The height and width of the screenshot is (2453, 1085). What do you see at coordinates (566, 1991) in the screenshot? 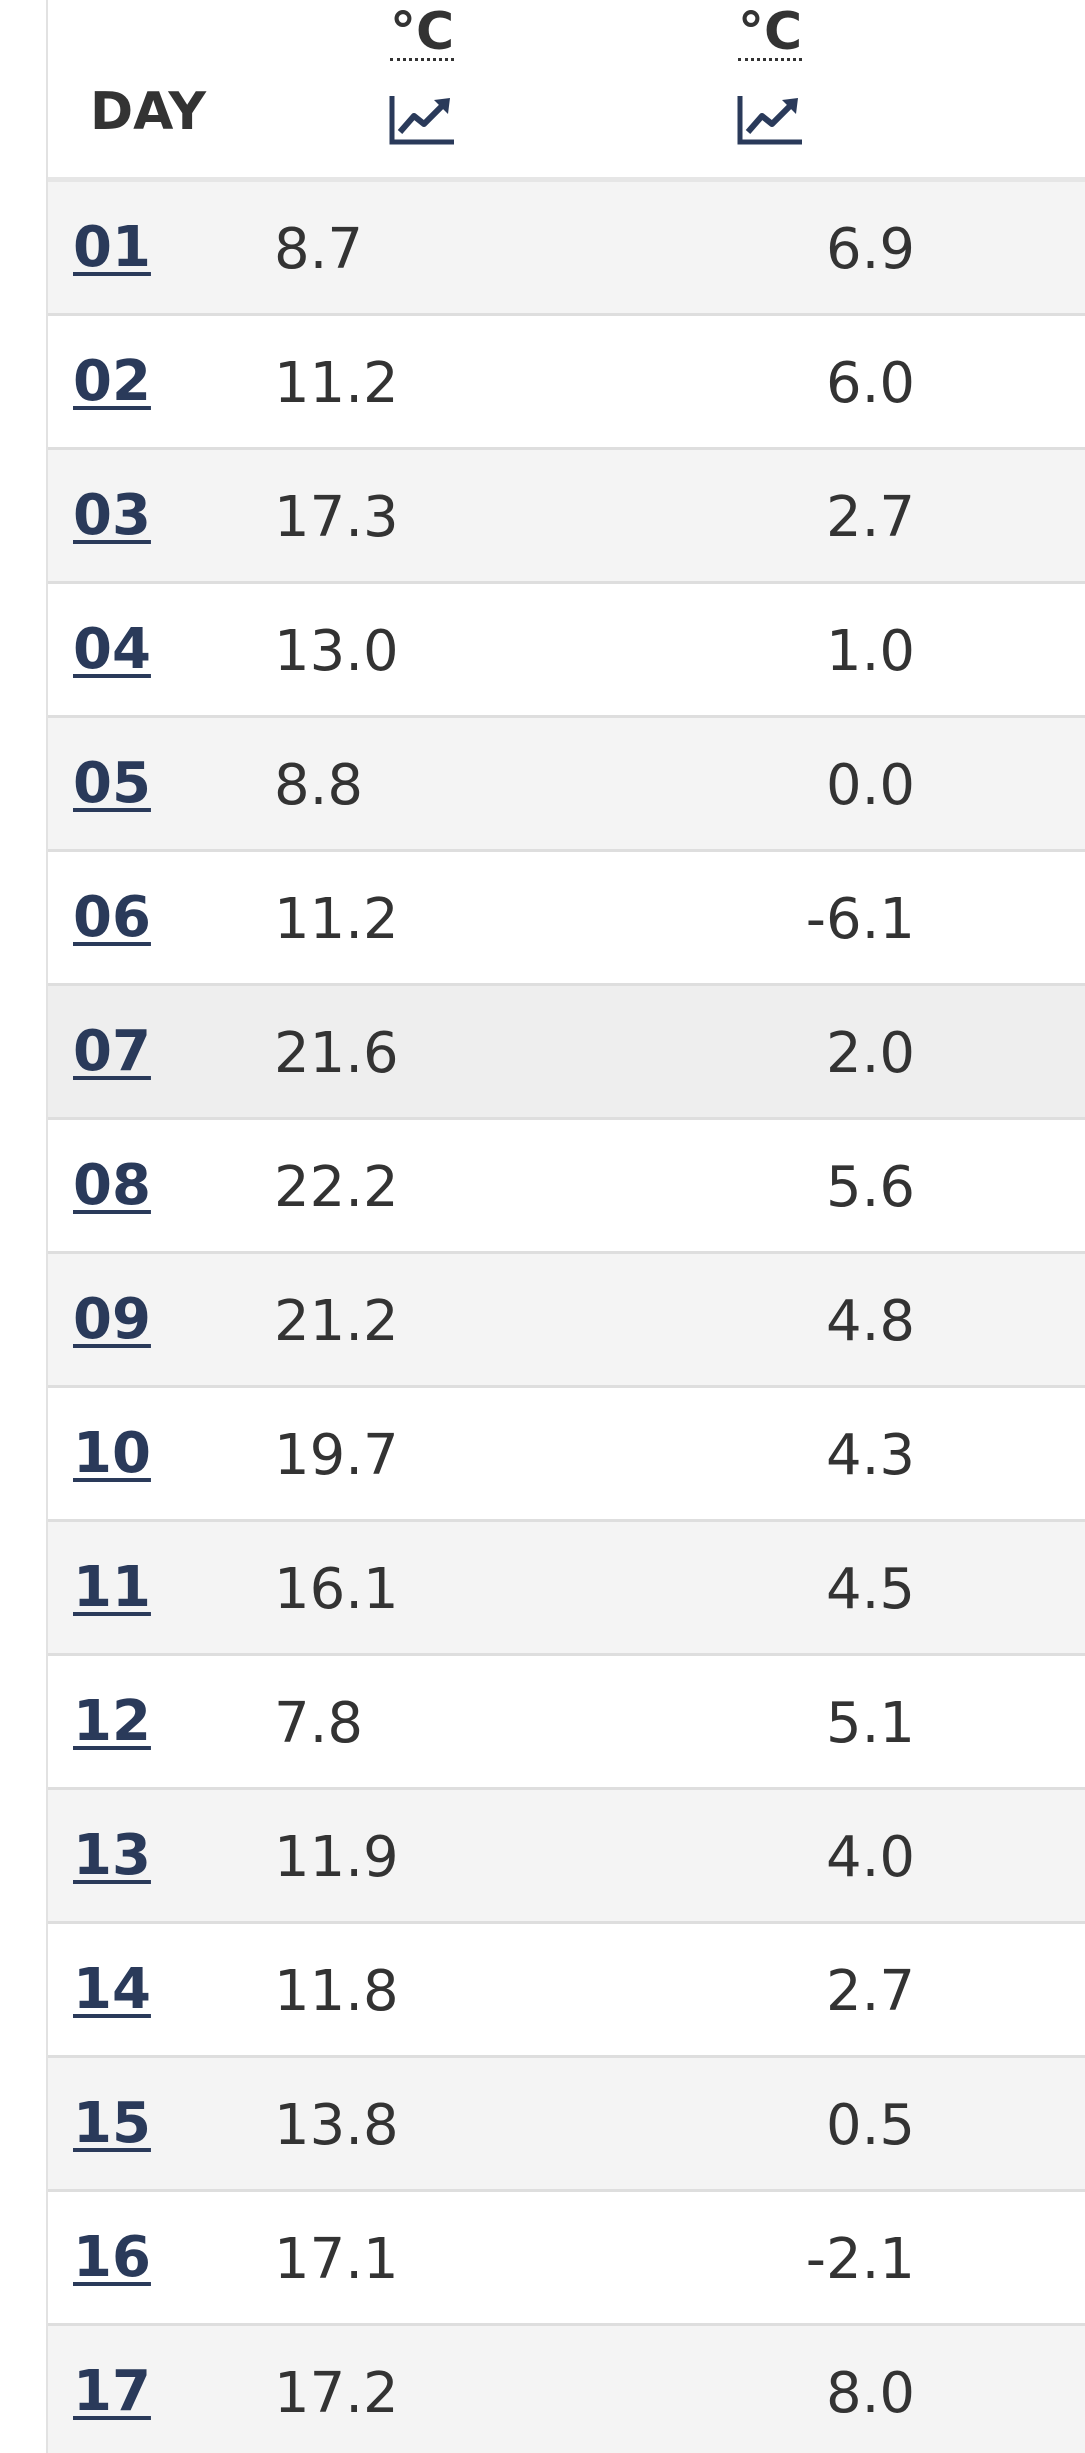
I see `table-row: 14 11.8 2.7` at bounding box center [566, 1991].